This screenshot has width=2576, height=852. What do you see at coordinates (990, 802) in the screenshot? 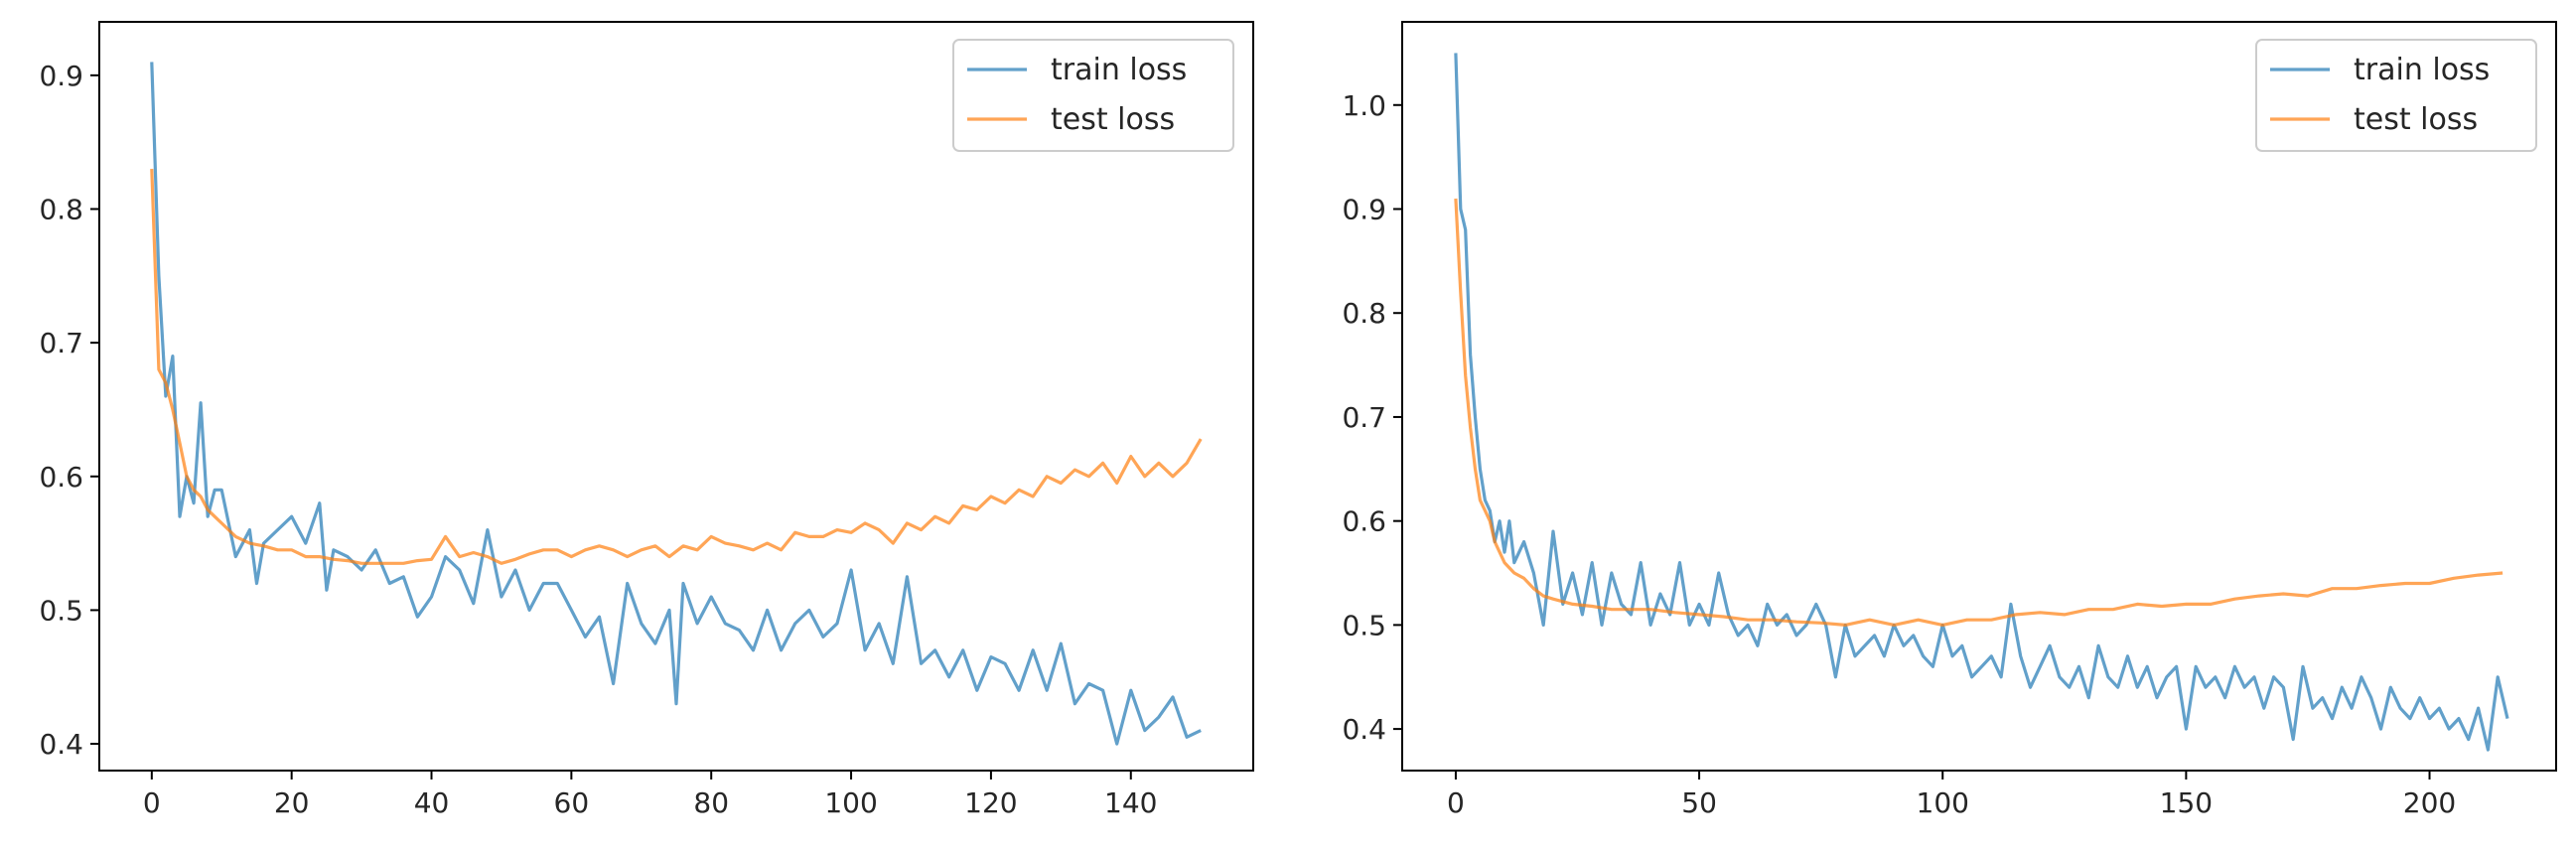
I see `x-tick-label: 120` at bounding box center [990, 802].